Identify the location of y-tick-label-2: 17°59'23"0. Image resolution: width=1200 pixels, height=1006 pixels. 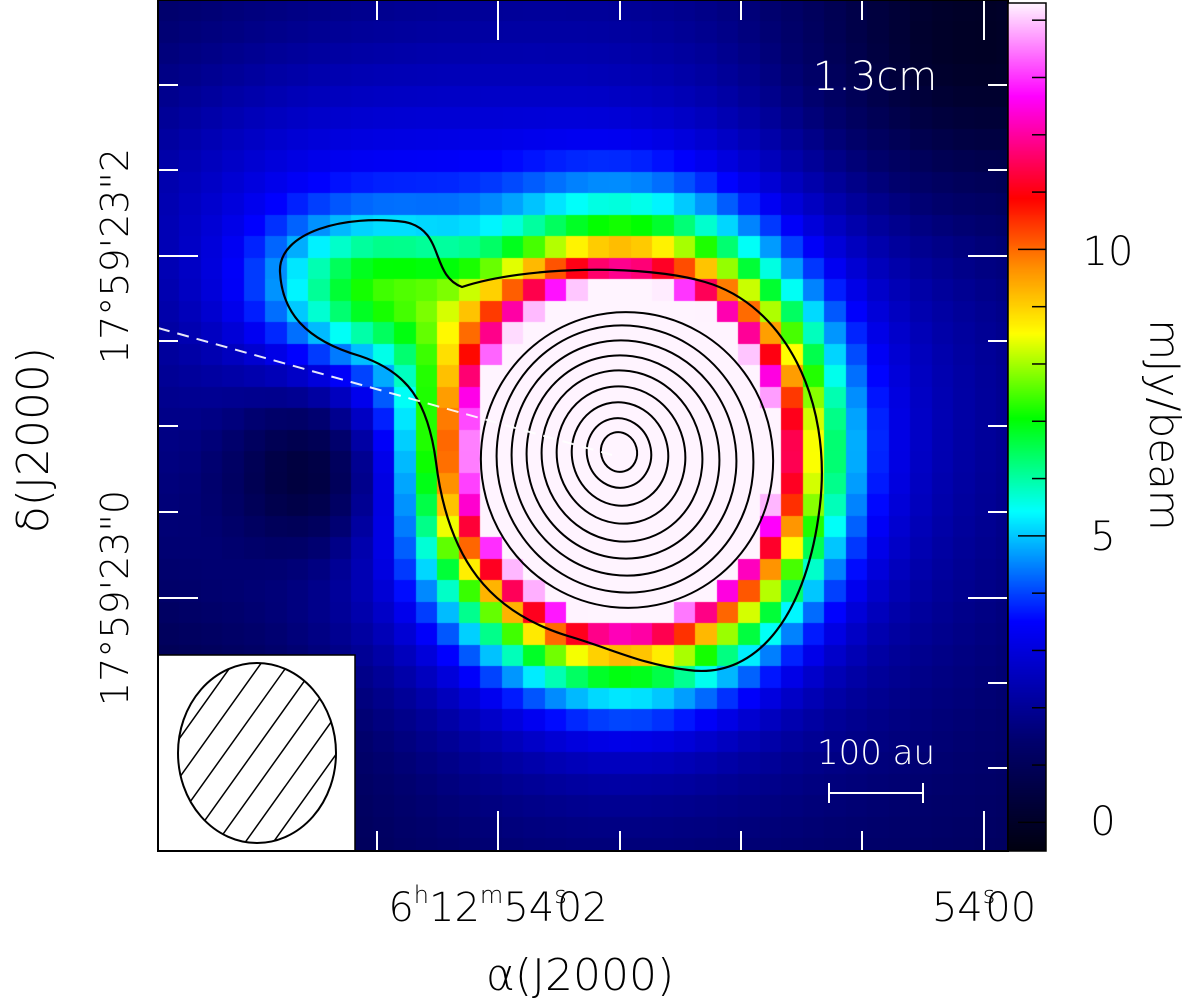
(115, 598).